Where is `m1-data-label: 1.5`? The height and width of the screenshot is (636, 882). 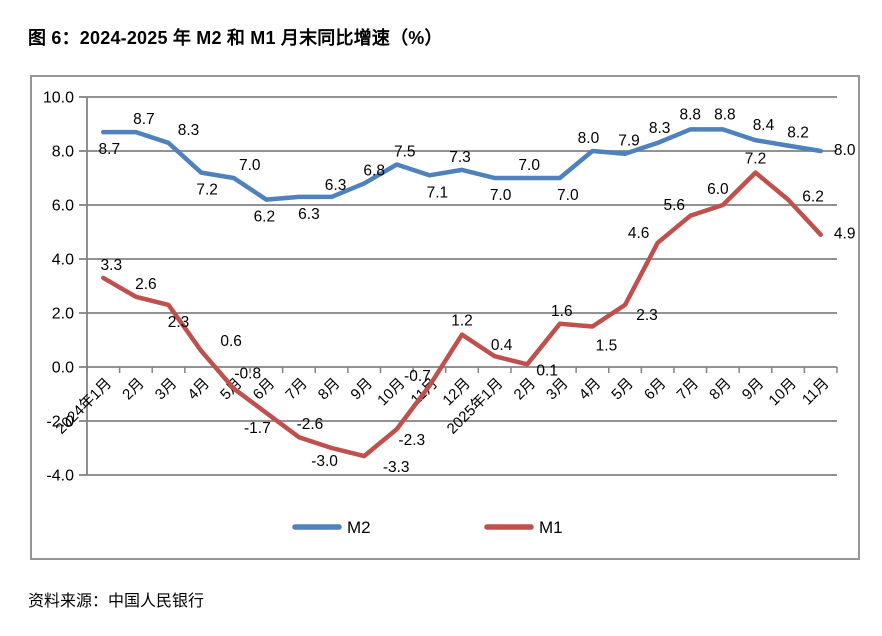 m1-data-label: 1.5 is located at coordinates (607, 346).